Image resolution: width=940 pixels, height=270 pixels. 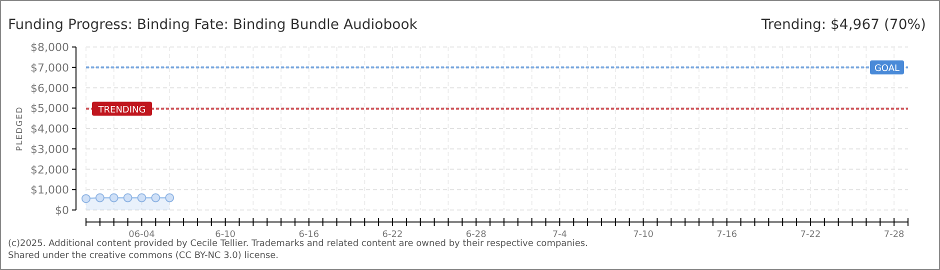 What do you see at coordinates (309, 235) in the screenshot?
I see `x-tick-label: 6-16` at bounding box center [309, 235].